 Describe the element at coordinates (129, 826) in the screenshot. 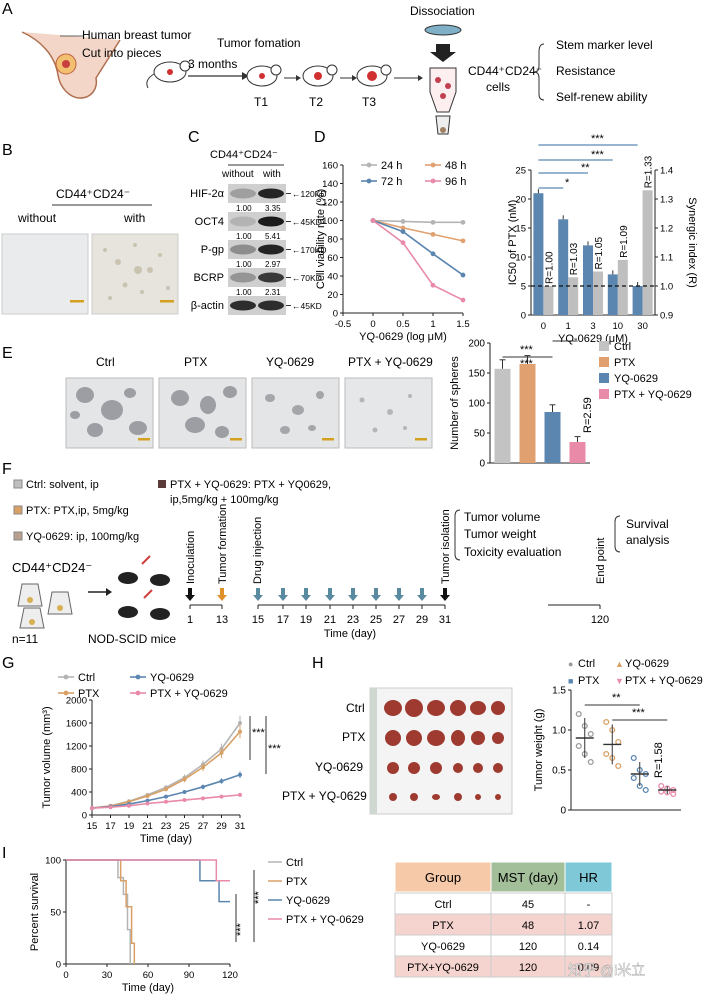

I see `x-tick-label: 19` at that location.